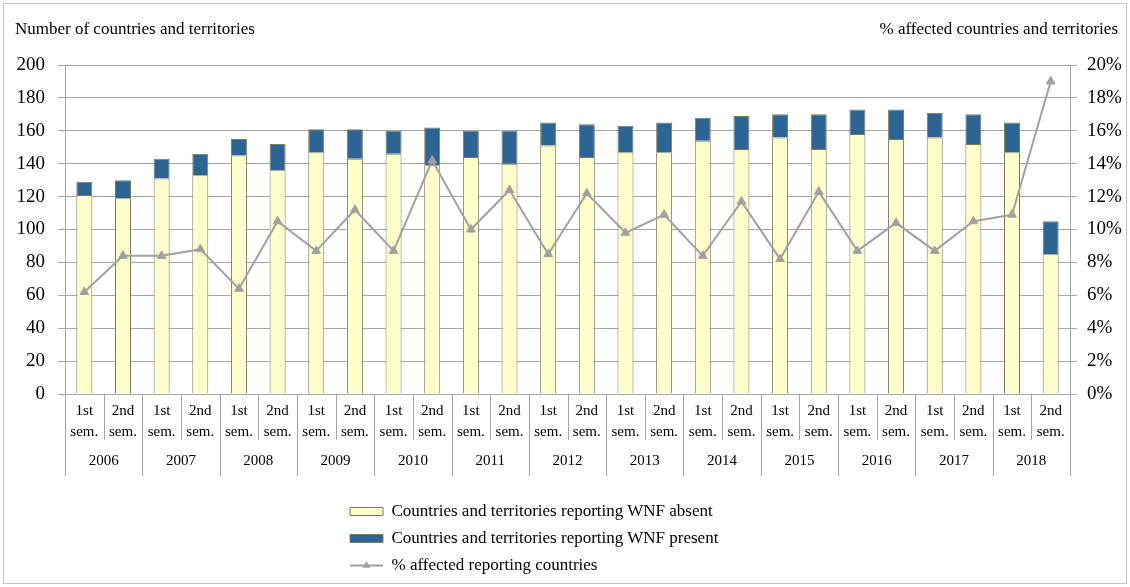 The height and width of the screenshot is (587, 1130). Describe the element at coordinates (799, 459) in the screenshot. I see `text: 2015` at that location.